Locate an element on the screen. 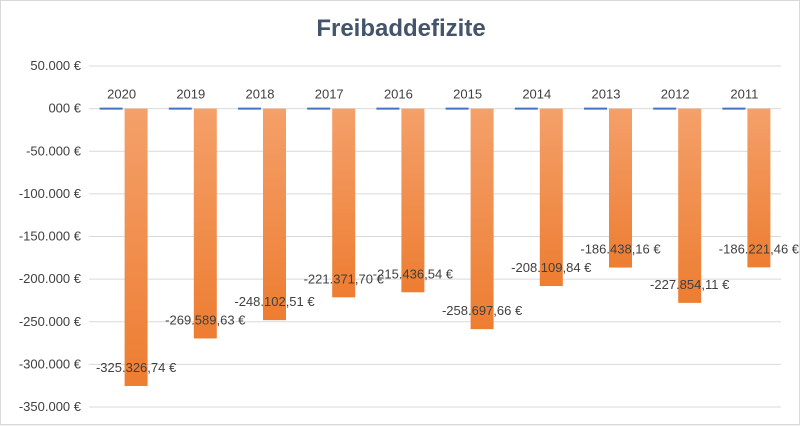 This screenshot has height=426, width=800. x-category-label: 2017 is located at coordinates (329, 94).